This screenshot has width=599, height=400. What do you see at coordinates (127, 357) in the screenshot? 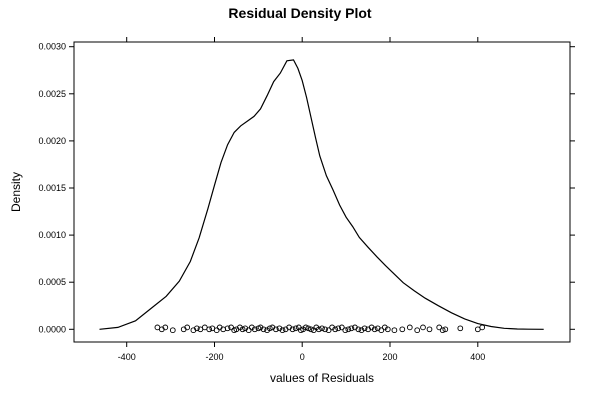
I see `x-tick-label: -400` at bounding box center [127, 357].